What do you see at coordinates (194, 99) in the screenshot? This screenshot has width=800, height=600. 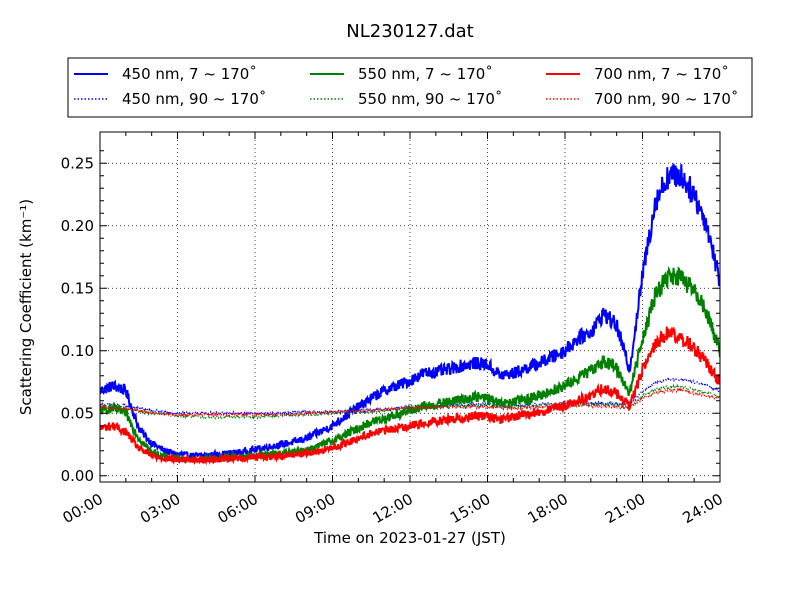 I see `legend-label: 450 nm, 90 ~ 170˚` at bounding box center [194, 99].